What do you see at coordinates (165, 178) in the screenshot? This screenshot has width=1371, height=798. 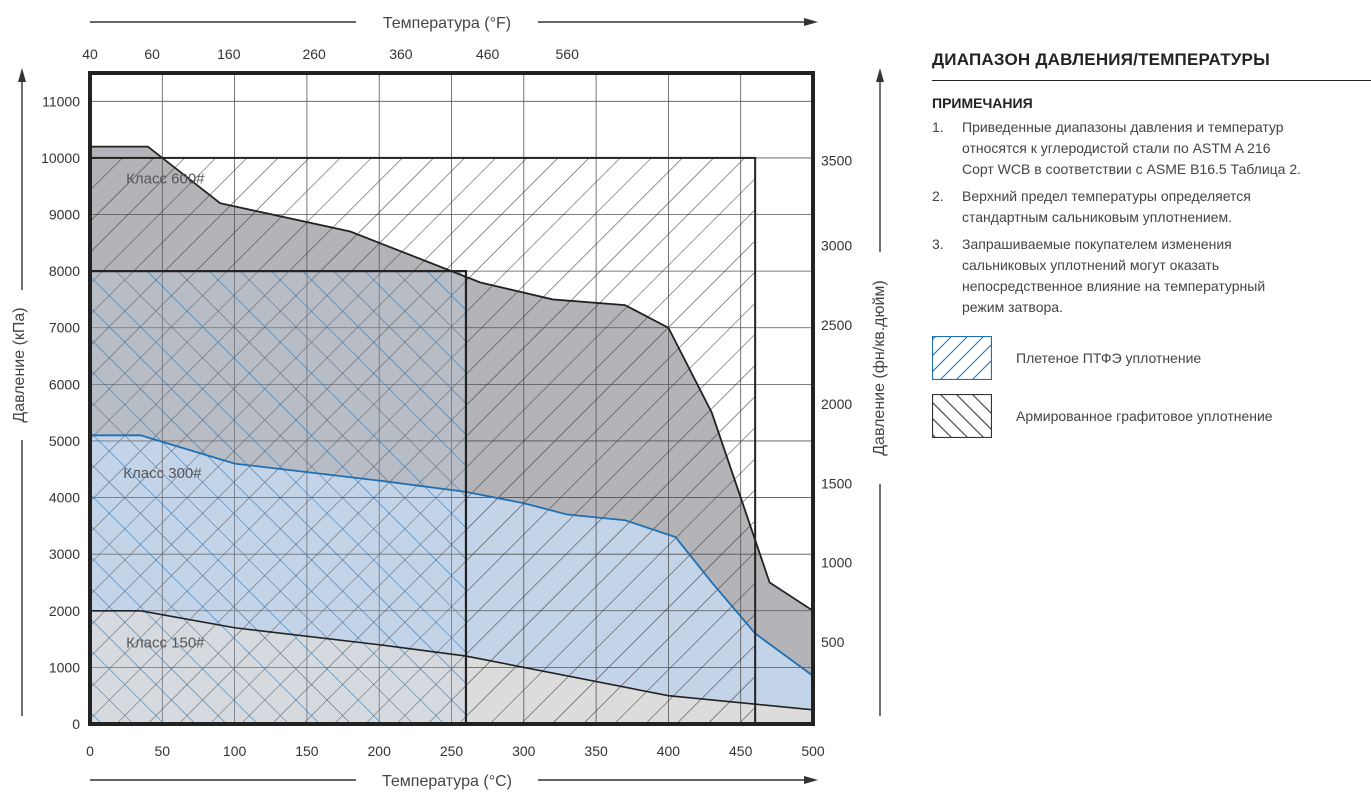 I see `region-label-class: Класс 600#` at bounding box center [165, 178].